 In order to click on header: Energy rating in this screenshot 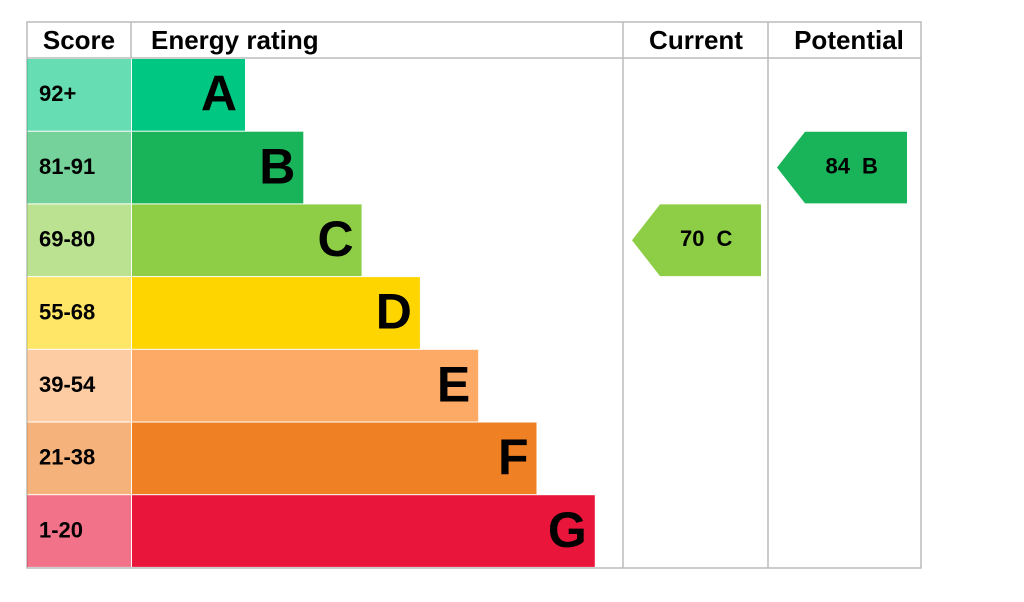, I will do `click(235, 40)`.